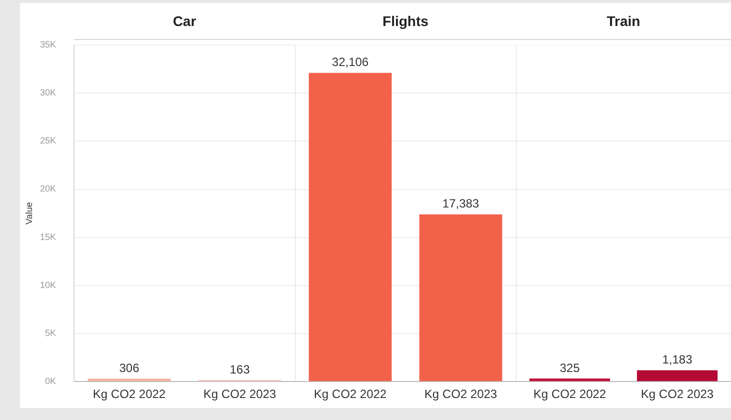 This screenshot has width=731, height=420. Describe the element at coordinates (677, 359) in the screenshot. I see `data-label: 1,183` at that location.